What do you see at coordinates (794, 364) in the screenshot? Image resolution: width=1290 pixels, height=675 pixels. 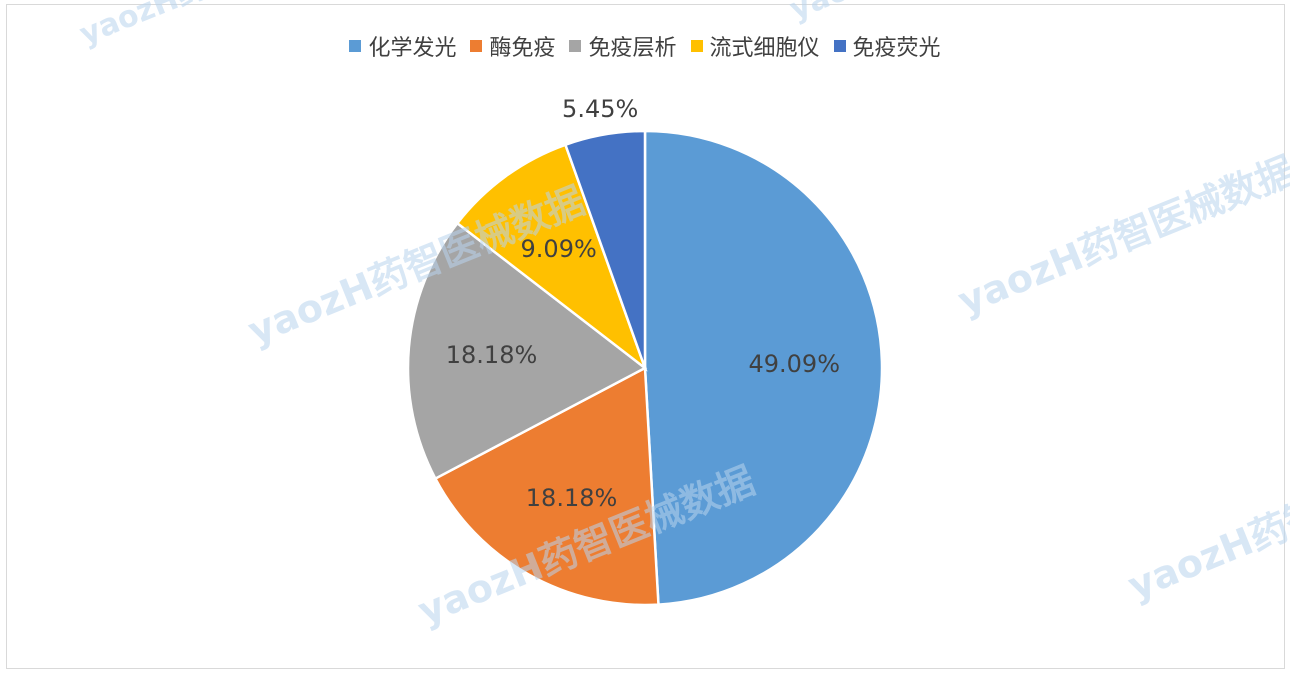 I see `data-label: 49.09%` at bounding box center [794, 364].